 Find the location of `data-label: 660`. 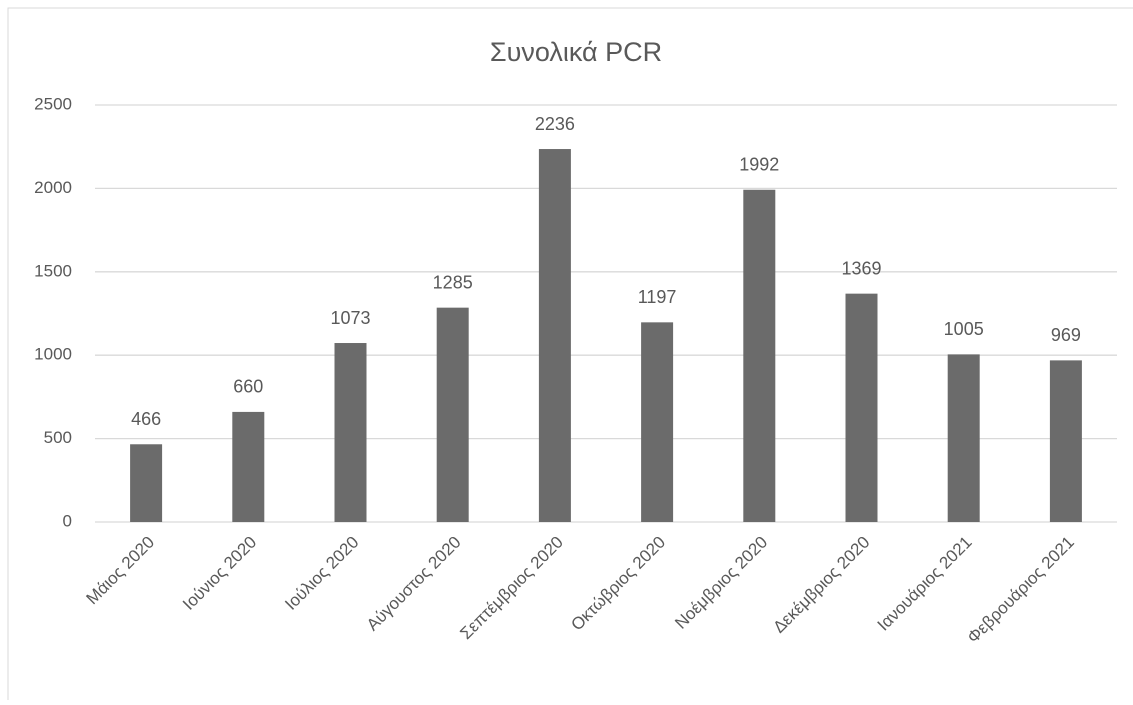

data-label: 660 is located at coordinates (248, 387).